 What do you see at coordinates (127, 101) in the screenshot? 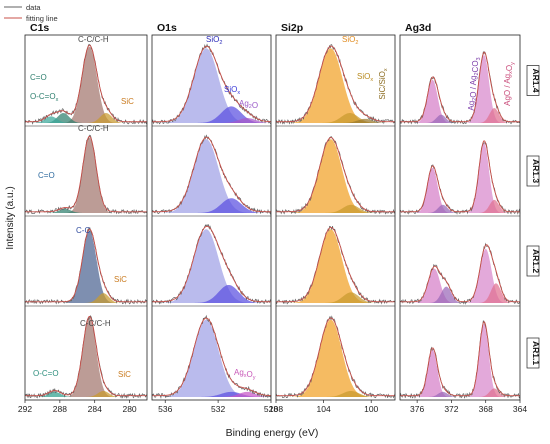
I see `annotation-c1s: SiC` at bounding box center [127, 101].